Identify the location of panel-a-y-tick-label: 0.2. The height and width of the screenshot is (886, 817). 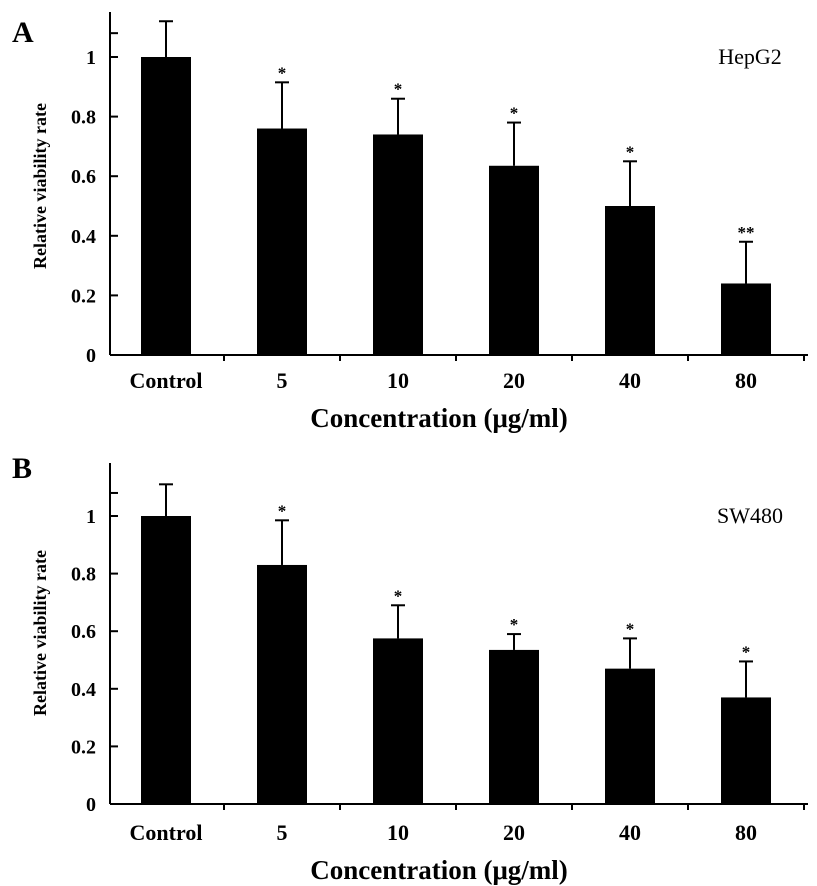
(83, 296).